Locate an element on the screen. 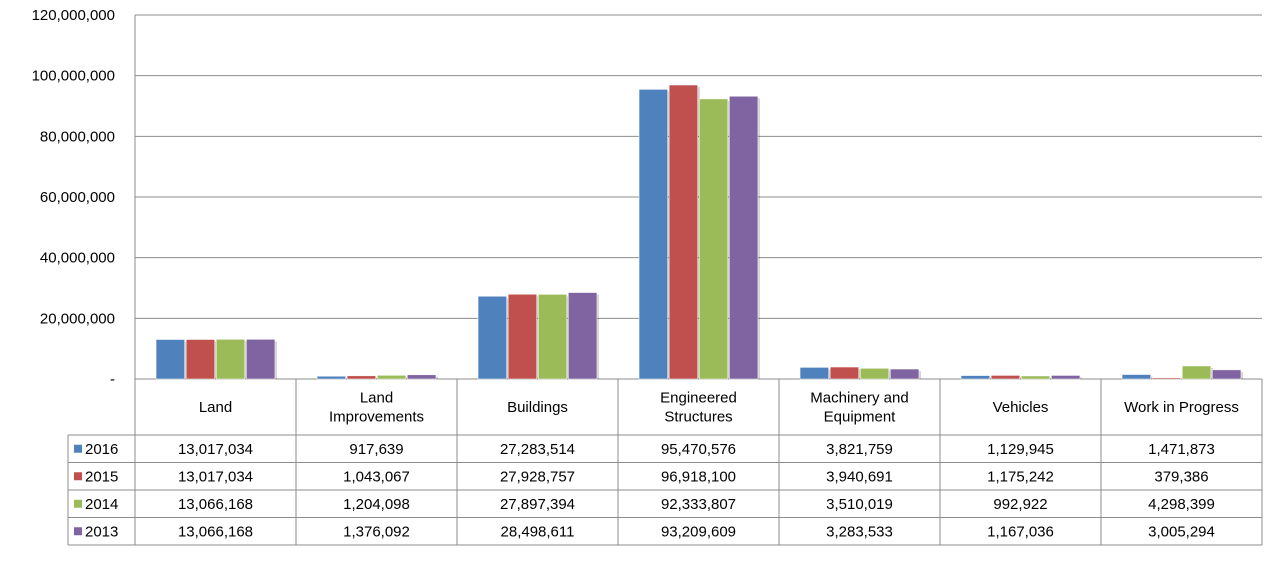 The height and width of the screenshot is (569, 1276). data-table-cell: 1,043,067 is located at coordinates (376, 476).